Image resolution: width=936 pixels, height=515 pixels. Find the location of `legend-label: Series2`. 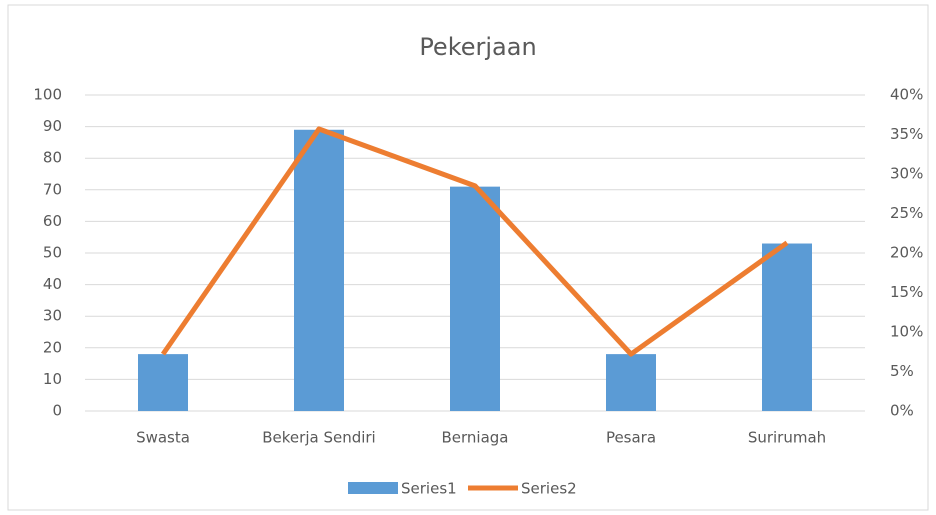

legend-label: Series2 is located at coordinates (549, 489).